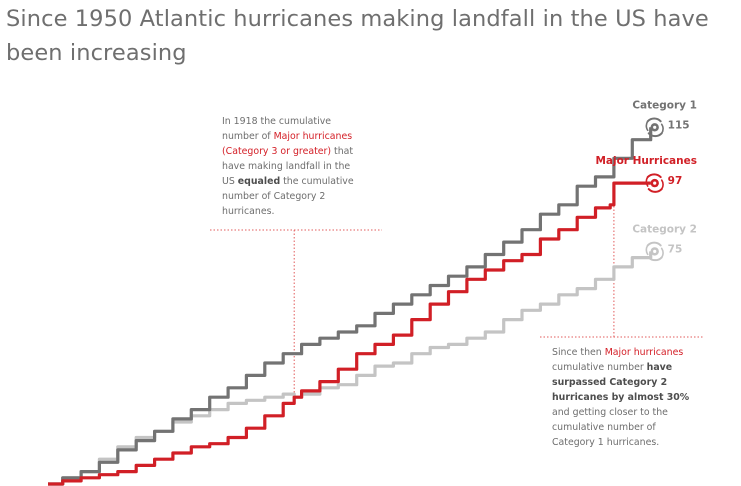  I want to click on annotation-line: cumulative number have, so click(612, 367).